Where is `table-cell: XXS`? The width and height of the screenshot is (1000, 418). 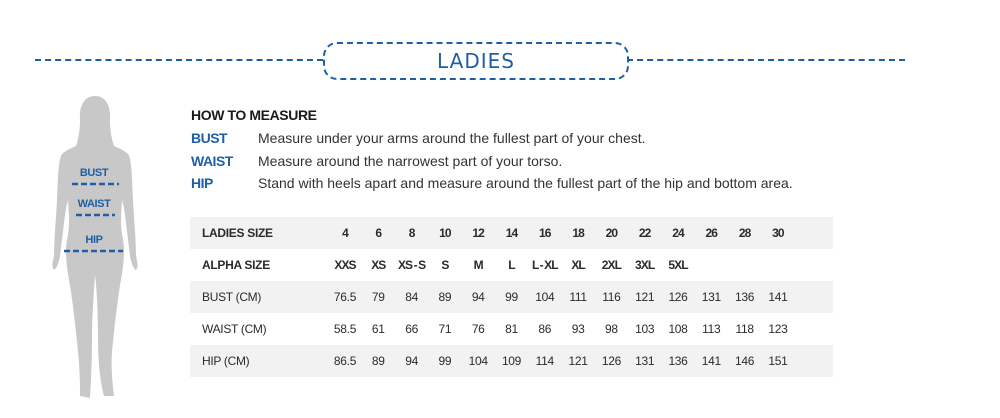
table-cell: XXS is located at coordinates (345, 265).